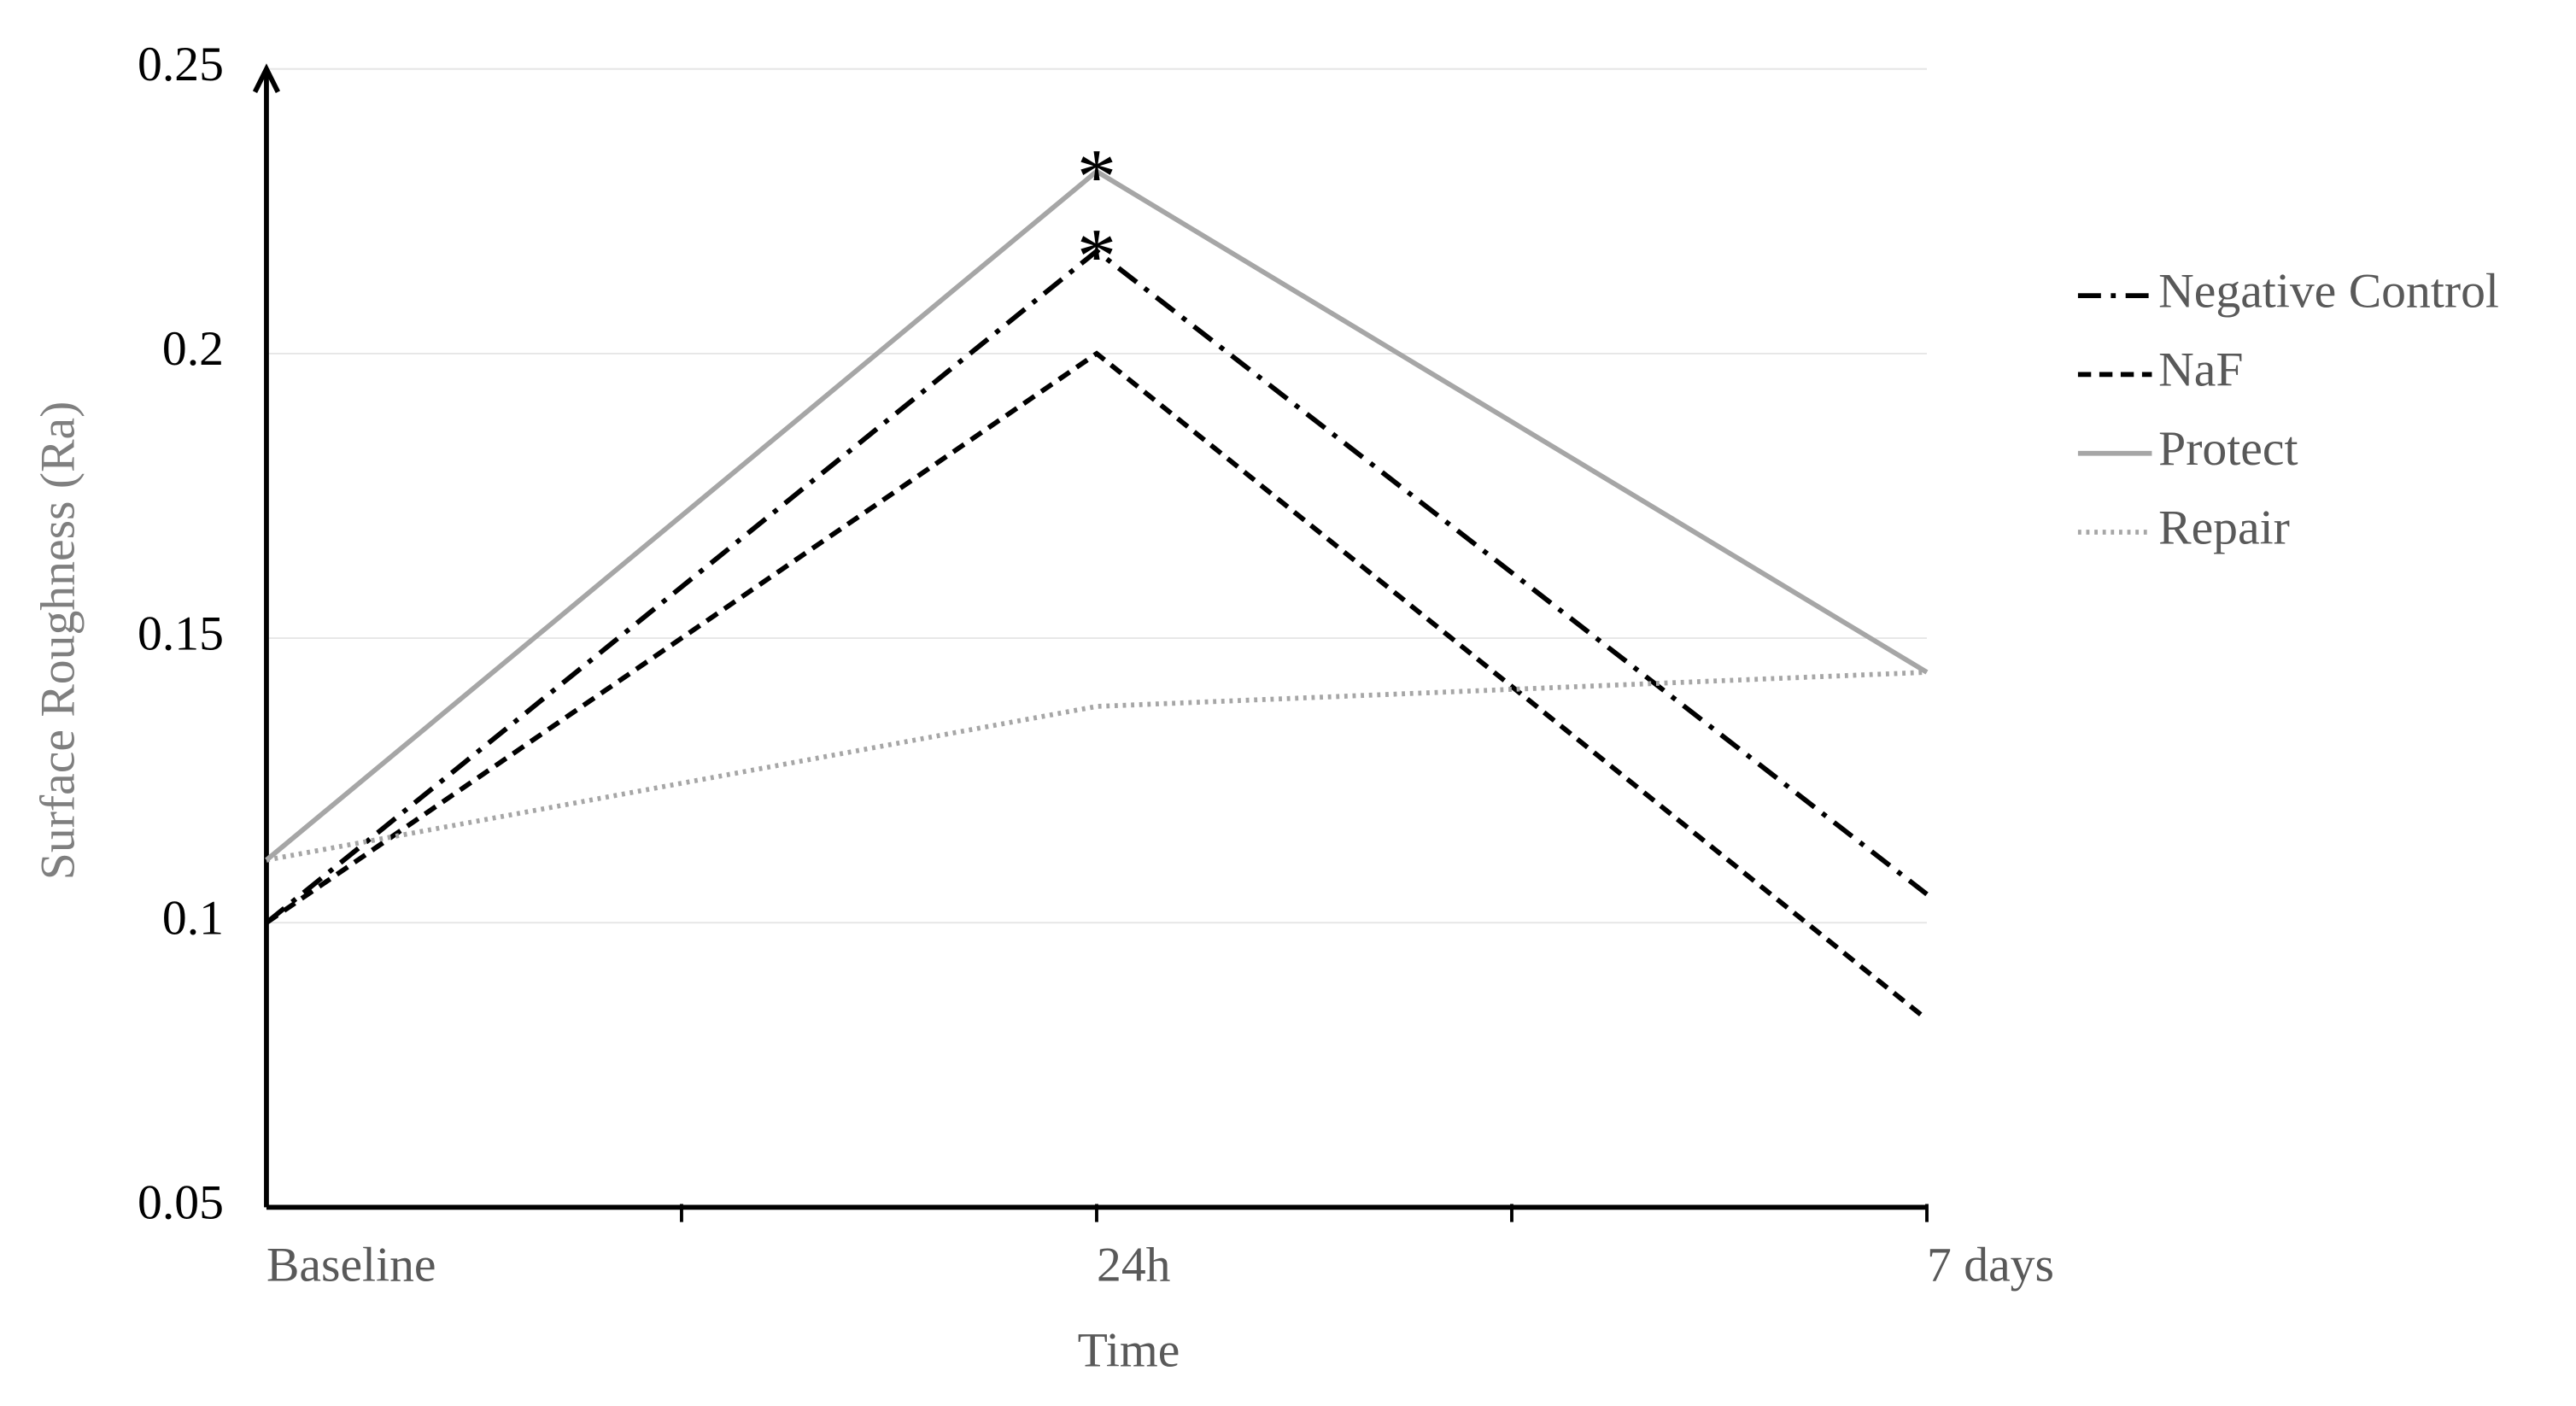 Image resolution: width=2576 pixels, height=1406 pixels. What do you see at coordinates (1990, 1265) in the screenshot?
I see `x-tick-label: 7 days` at bounding box center [1990, 1265].